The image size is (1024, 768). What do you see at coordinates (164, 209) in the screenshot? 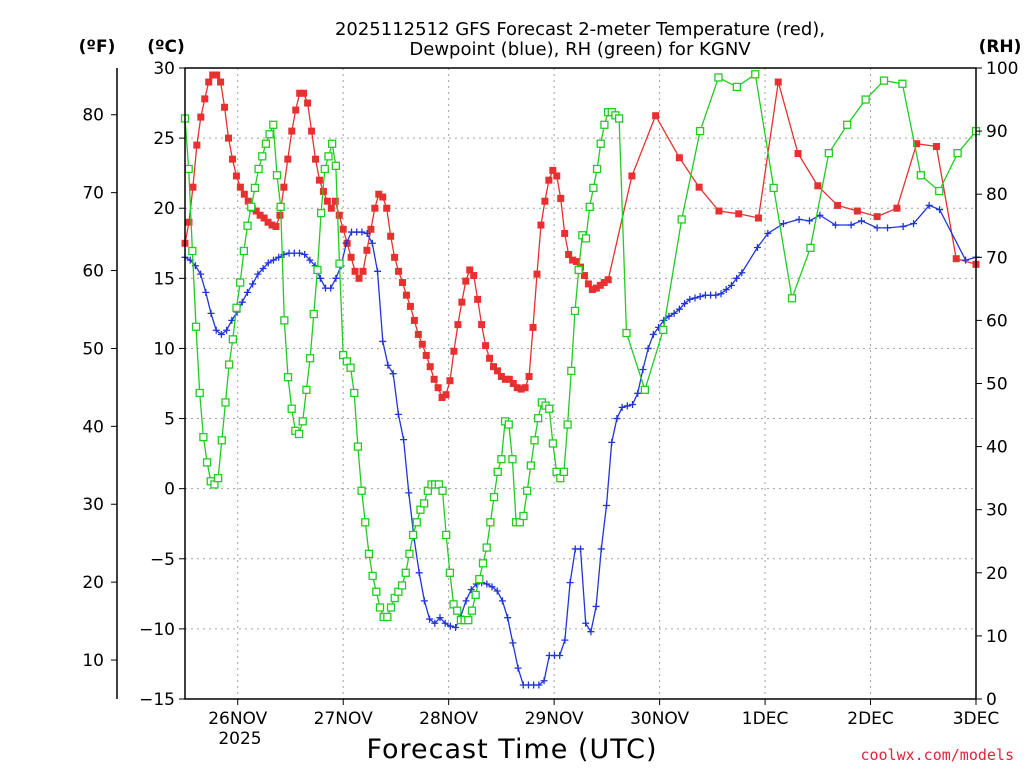
I see `celsius-tick-label: 20` at bounding box center [164, 209].